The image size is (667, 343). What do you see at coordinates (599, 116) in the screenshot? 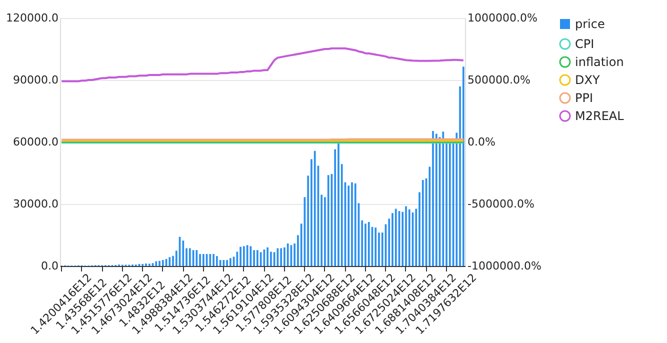
I see `legend-label: M2REAL` at bounding box center [599, 116].